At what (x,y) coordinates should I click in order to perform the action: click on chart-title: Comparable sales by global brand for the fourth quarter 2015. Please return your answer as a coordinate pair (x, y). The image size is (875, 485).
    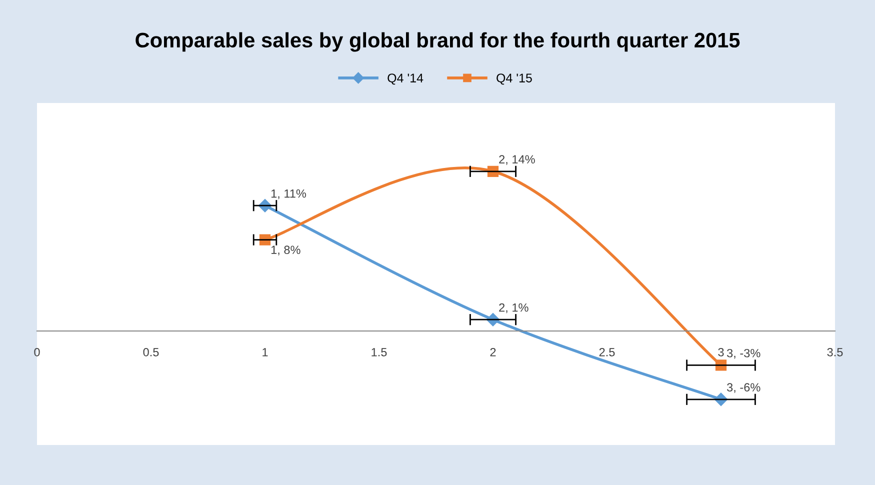
    Looking at the image, I should click on (438, 42).